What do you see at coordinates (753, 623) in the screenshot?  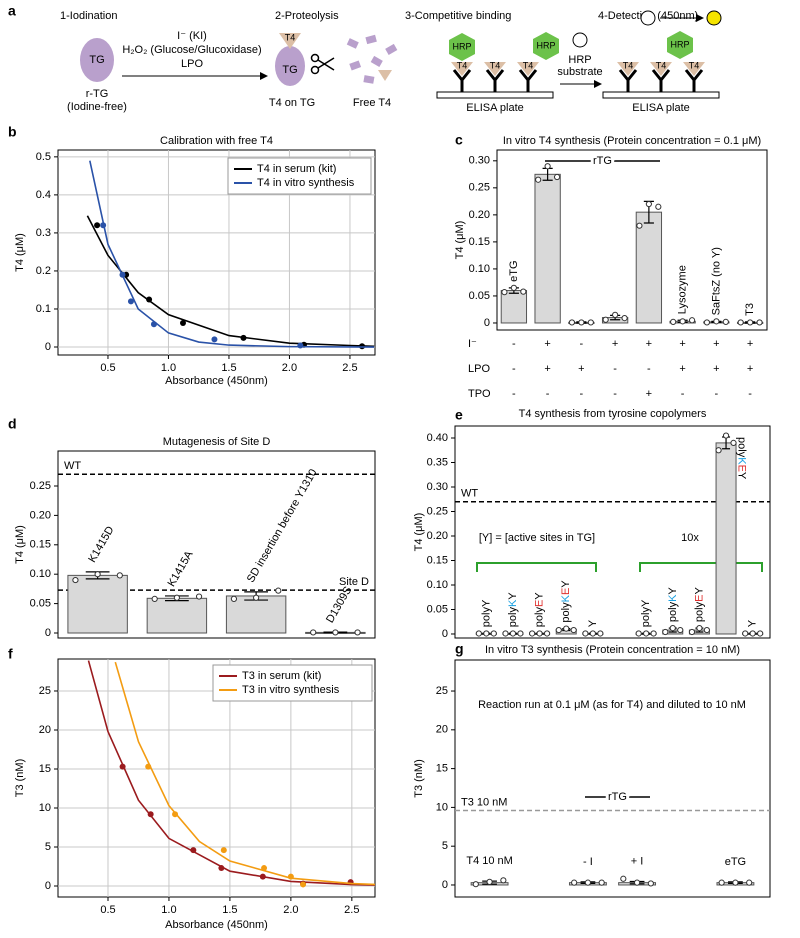 I see `category-label: Y` at bounding box center [753, 623].